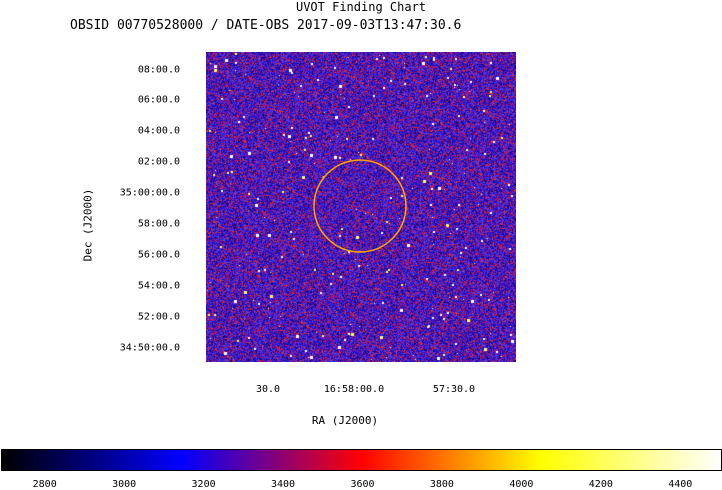 The width and height of the screenshot is (722, 490). Describe the element at coordinates (44, 484) in the screenshot. I see `colorbar-tick-label: 2800` at that location.